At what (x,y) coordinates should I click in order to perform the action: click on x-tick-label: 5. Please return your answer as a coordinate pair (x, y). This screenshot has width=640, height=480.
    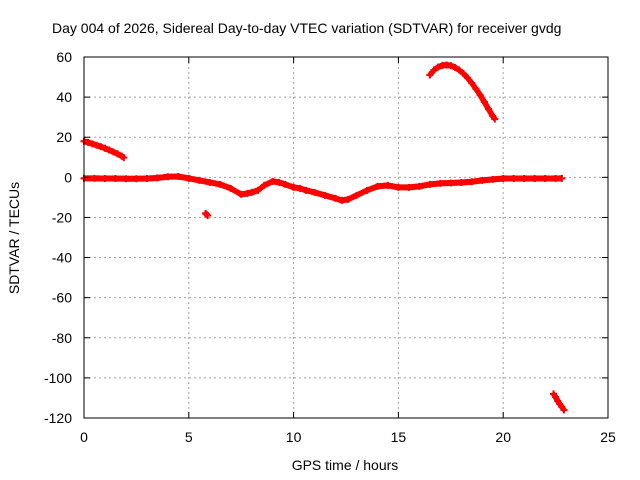
    Looking at the image, I should click on (189, 437).